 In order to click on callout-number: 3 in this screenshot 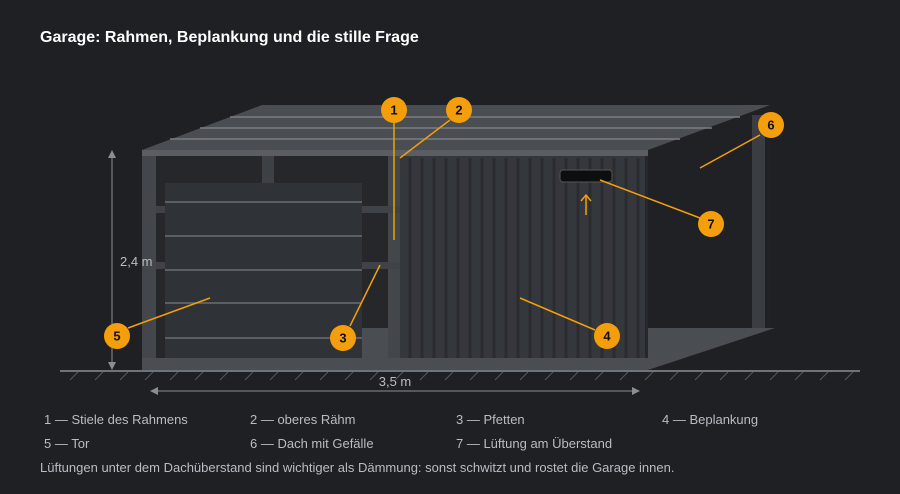, I will do `click(342, 338)`.